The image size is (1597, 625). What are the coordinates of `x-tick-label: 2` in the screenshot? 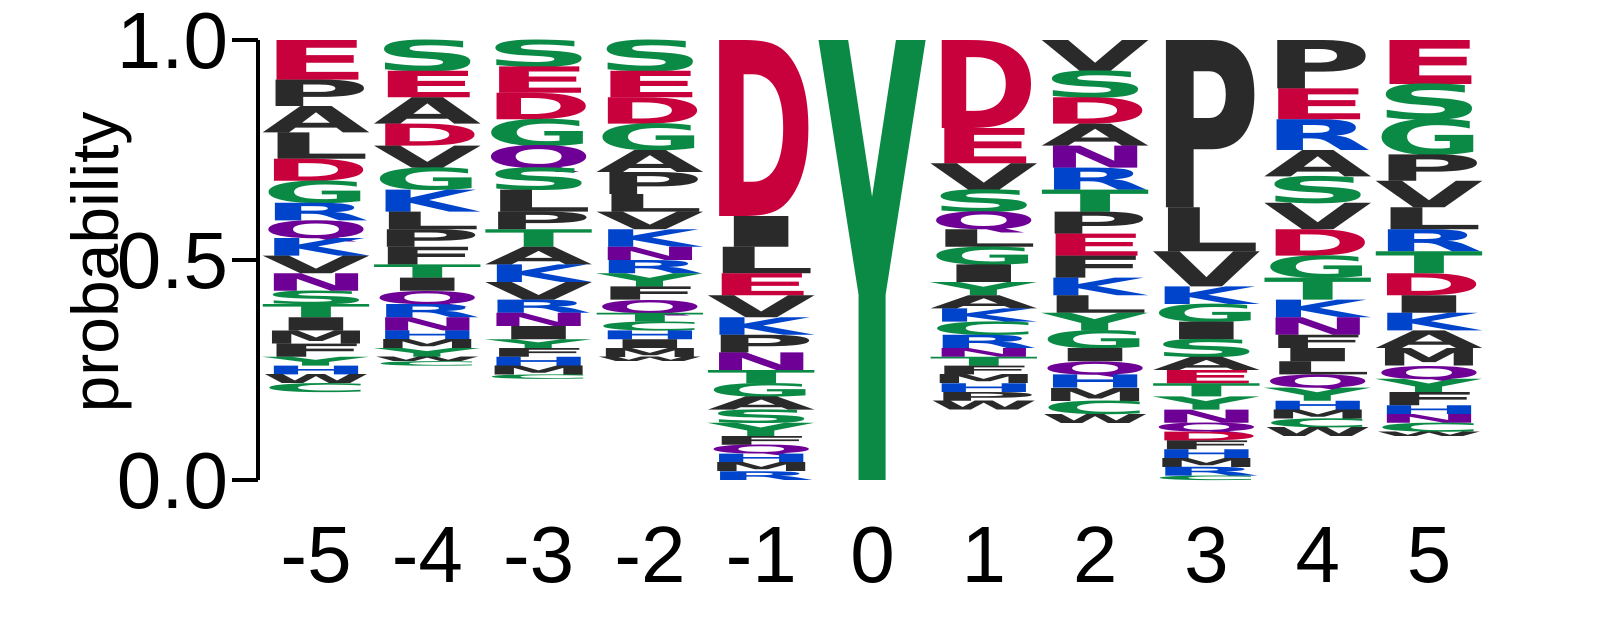 It's located at (1095, 554).